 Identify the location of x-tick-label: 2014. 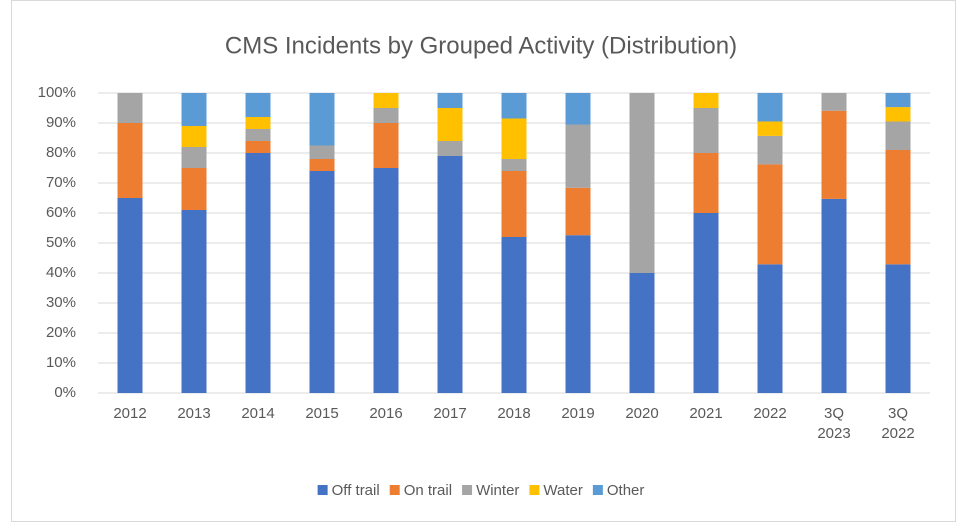
(258, 413).